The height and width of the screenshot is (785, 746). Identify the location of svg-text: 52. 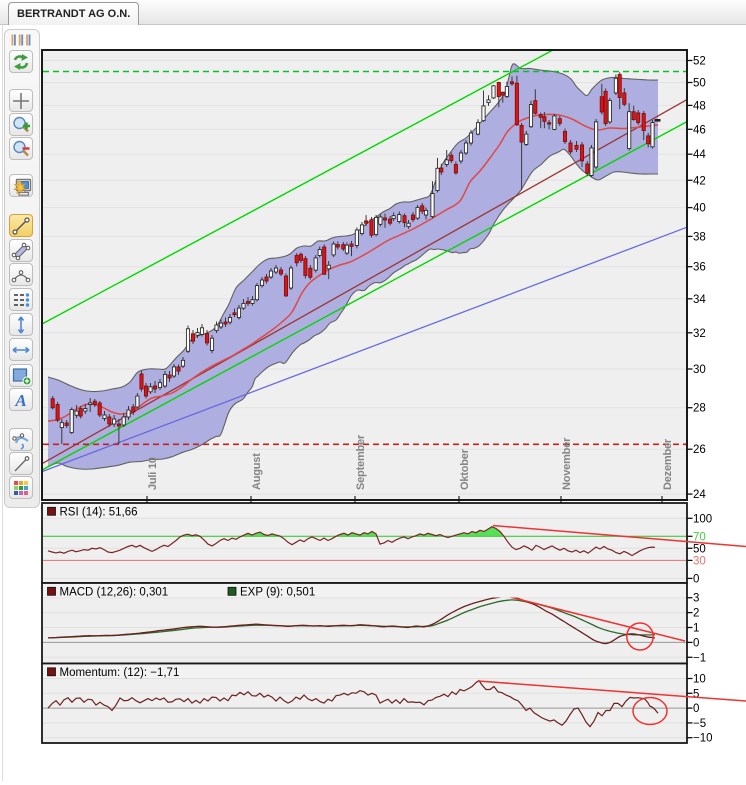
(699, 62).